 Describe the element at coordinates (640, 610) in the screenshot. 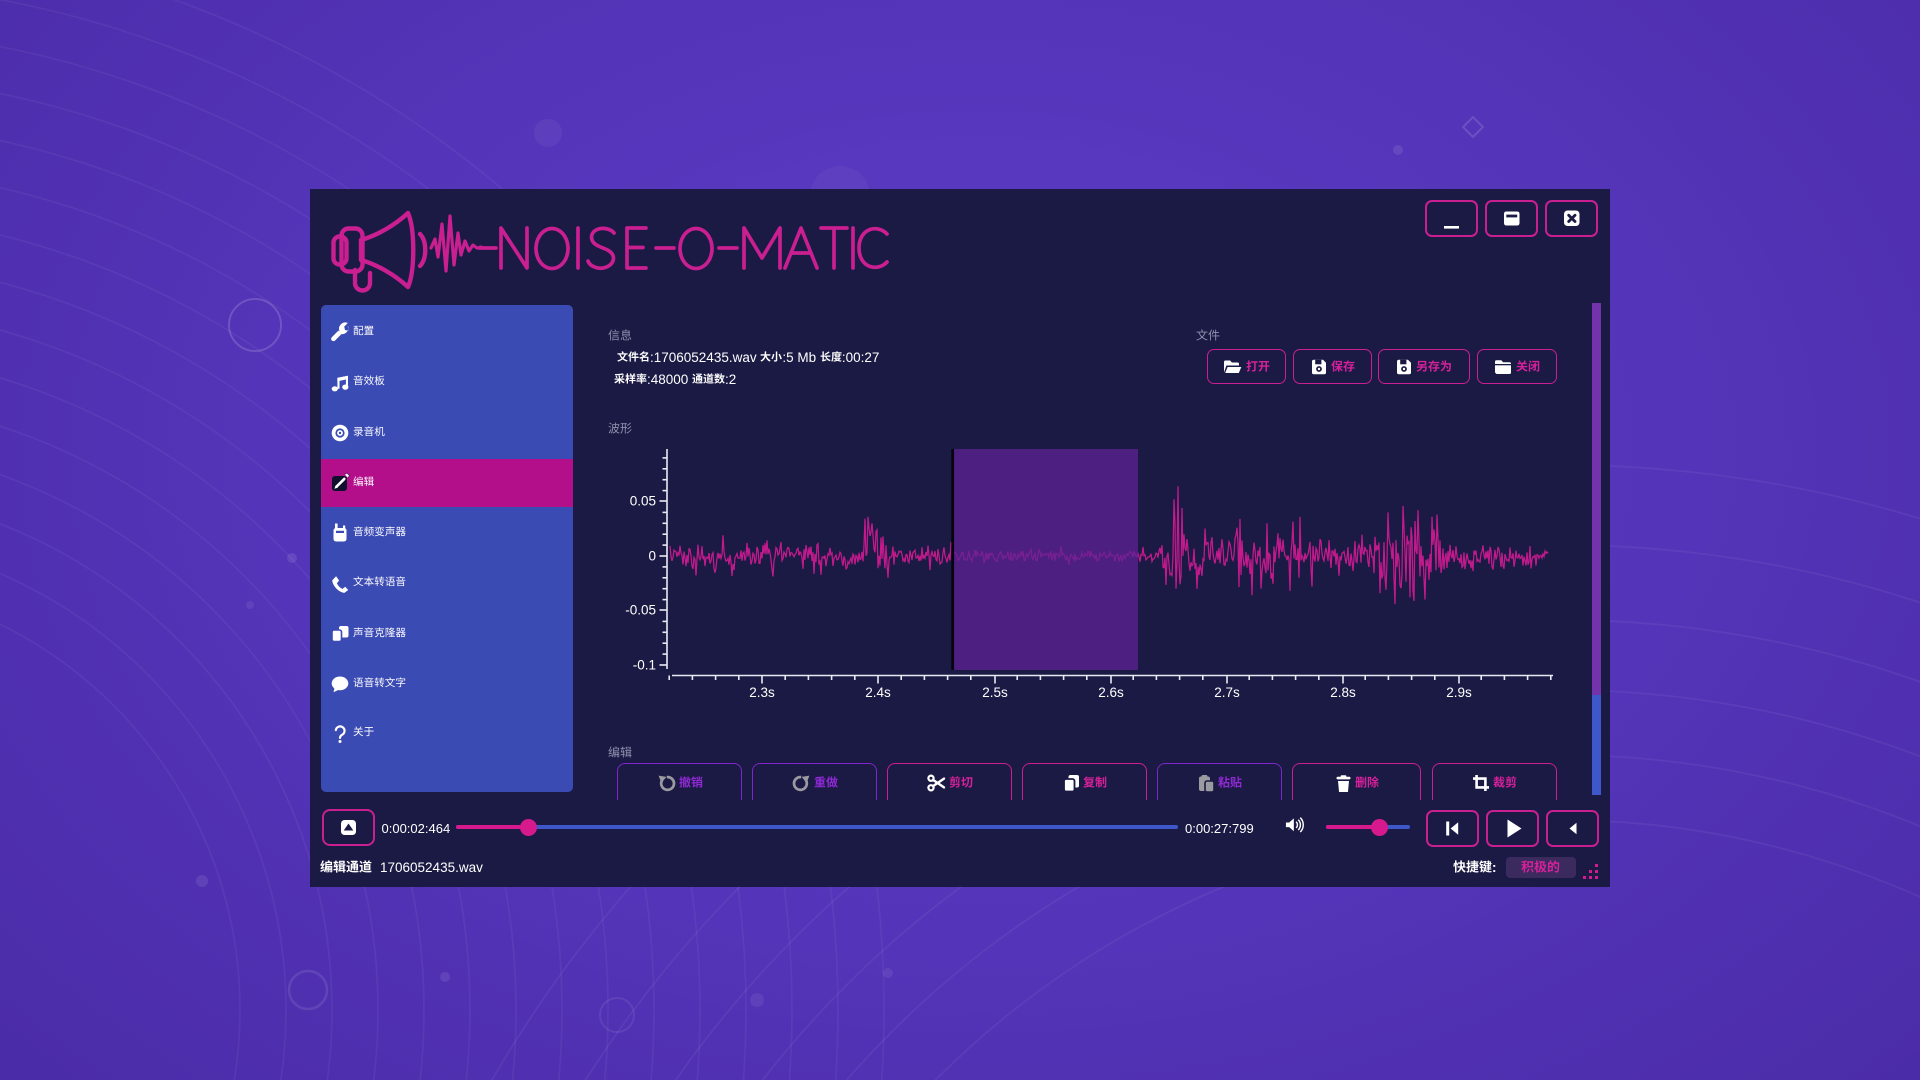

I see `svg-text: -0.05` at that location.